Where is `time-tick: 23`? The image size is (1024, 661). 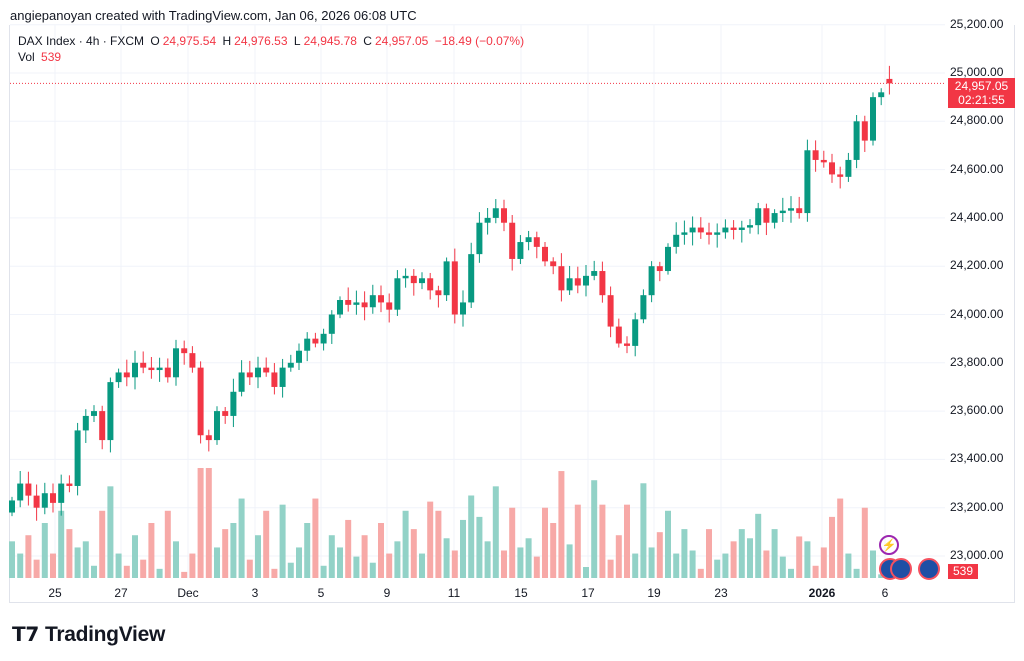
time-tick: 23 is located at coordinates (721, 593).